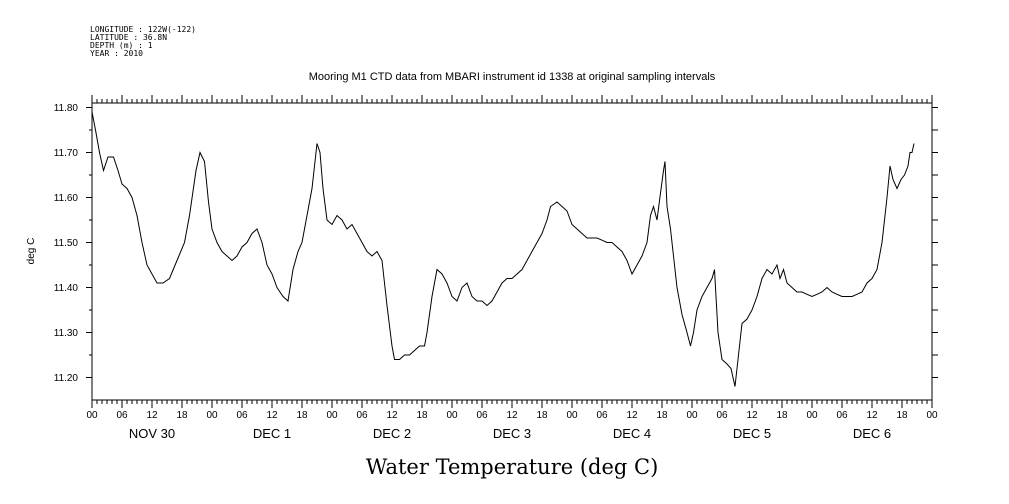 Image resolution: width=1009 pixels, height=504 pixels. Describe the element at coordinates (66, 333) in the screenshot. I see `y-tick-label: 11.30` at that location.